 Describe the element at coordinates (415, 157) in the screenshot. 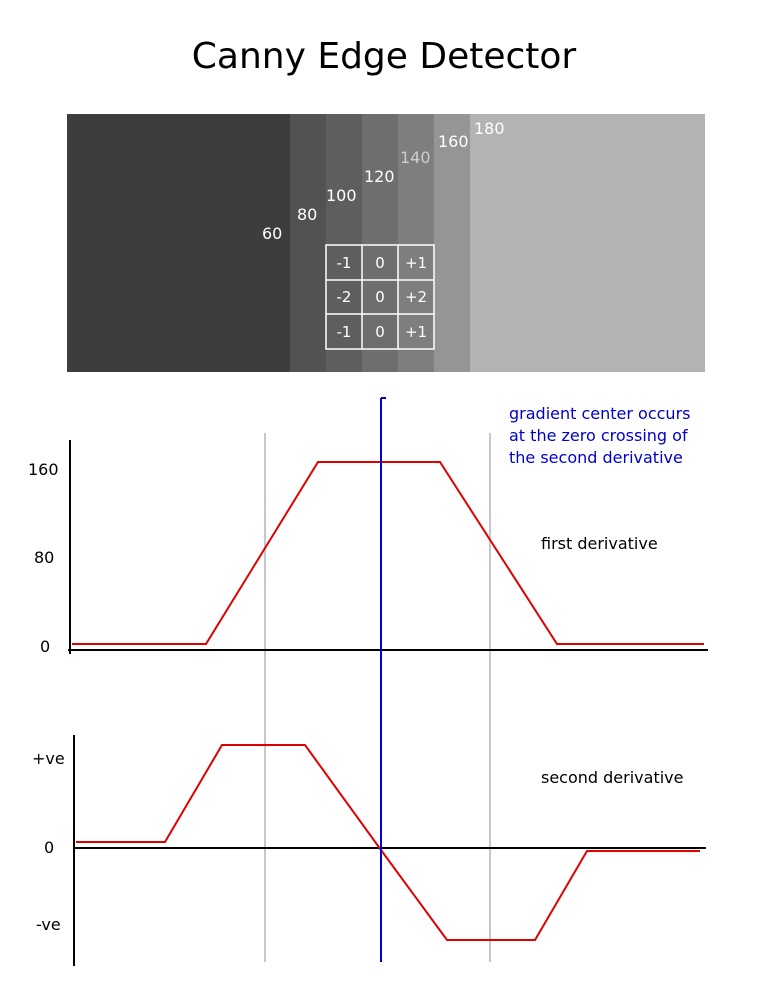

I see `intensity-label-140: 140` at that location.